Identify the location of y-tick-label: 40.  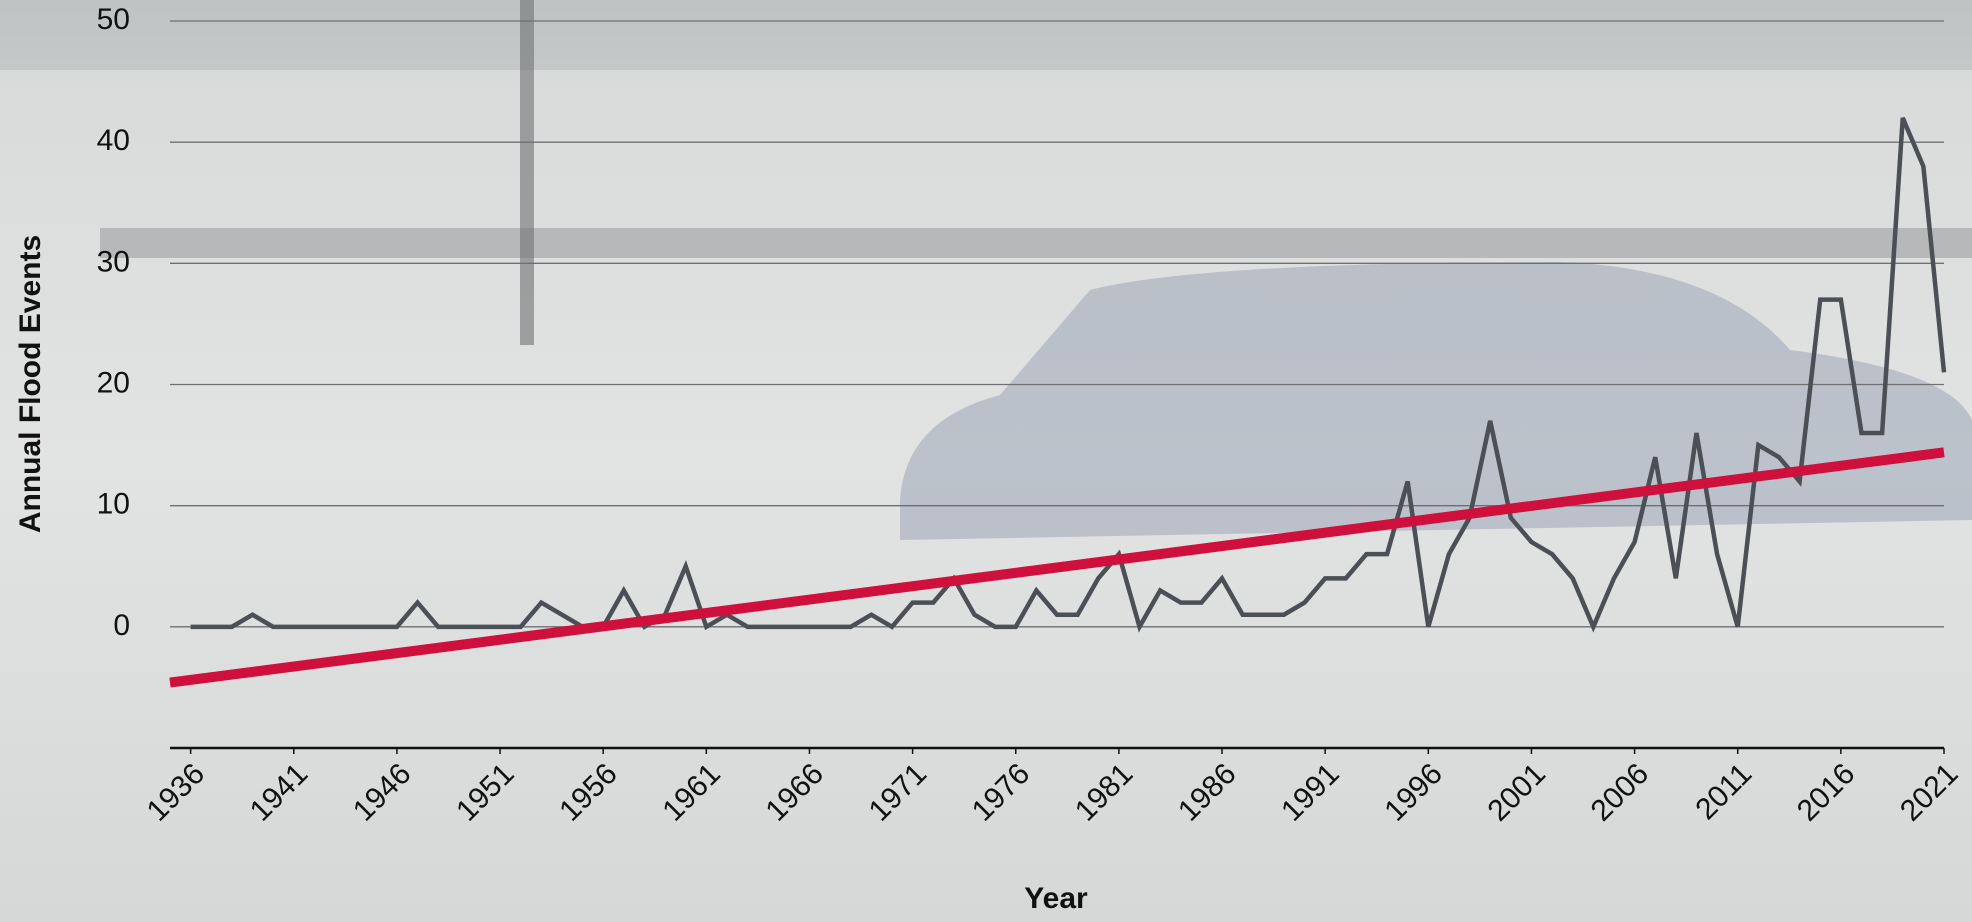
(113, 140).